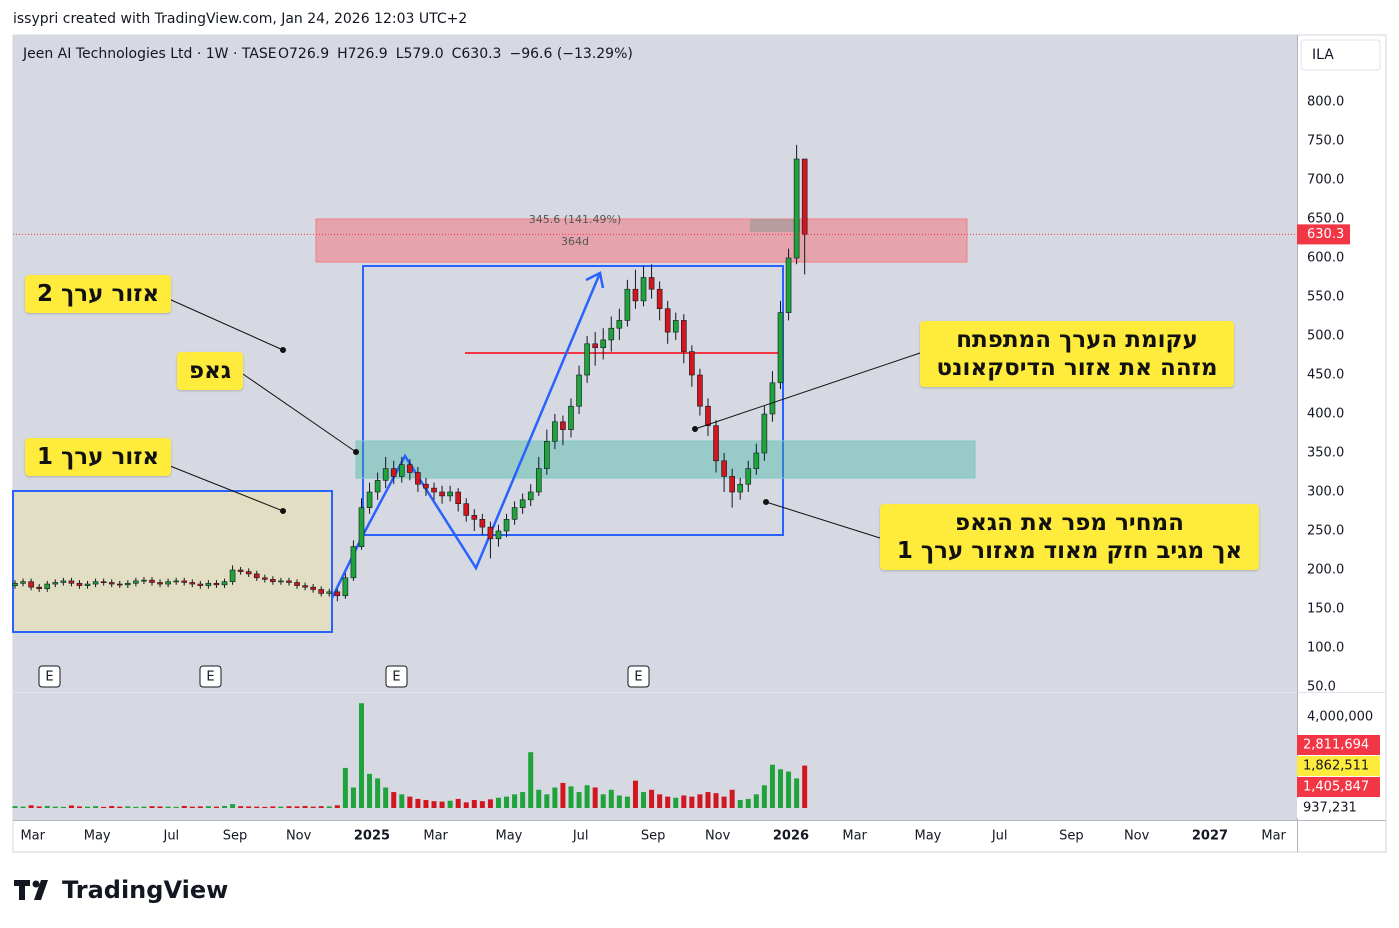 This screenshot has width=1399, height=928. Describe the element at coordinates (575, 219) in the screenshot. I see `measure-change: 345.6 (141.49%)` at that location.